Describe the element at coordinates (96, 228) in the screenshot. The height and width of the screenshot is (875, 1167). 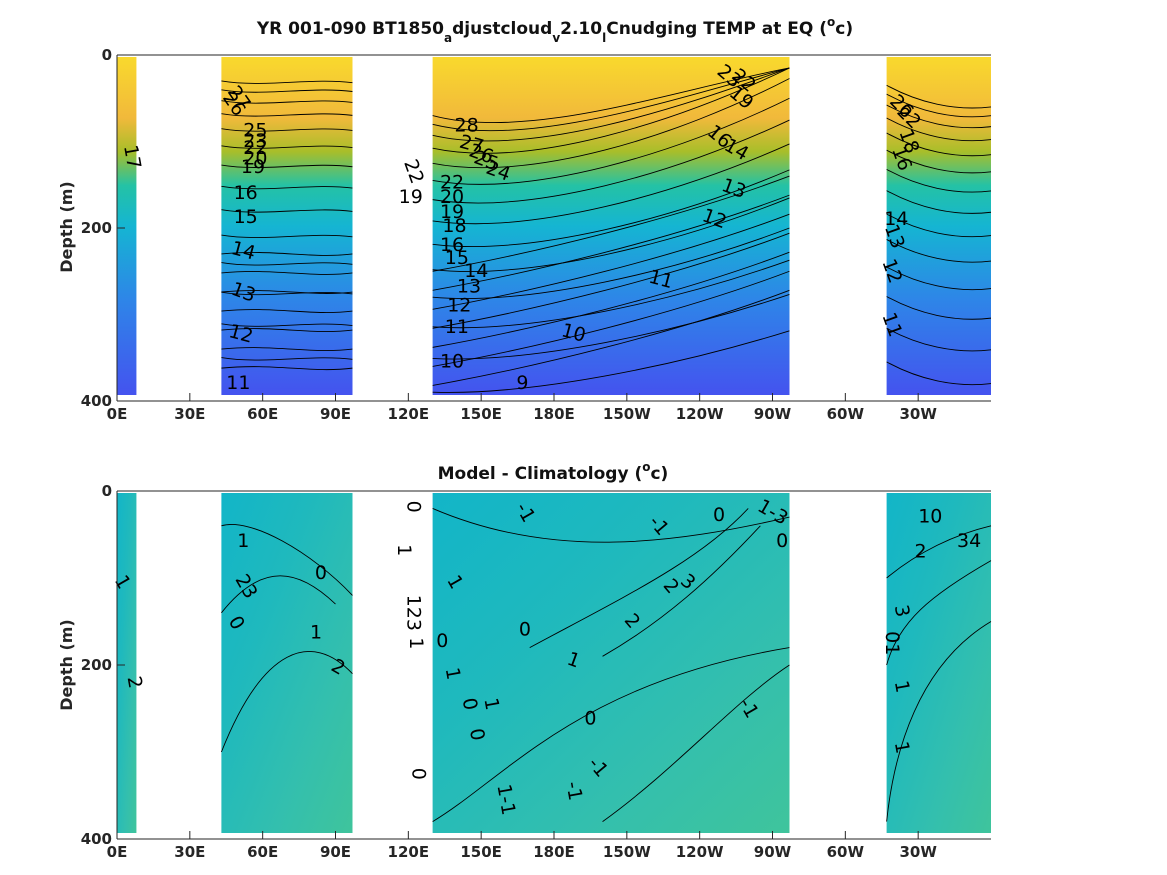
I see `top-y-tick-label: 200` at that location.